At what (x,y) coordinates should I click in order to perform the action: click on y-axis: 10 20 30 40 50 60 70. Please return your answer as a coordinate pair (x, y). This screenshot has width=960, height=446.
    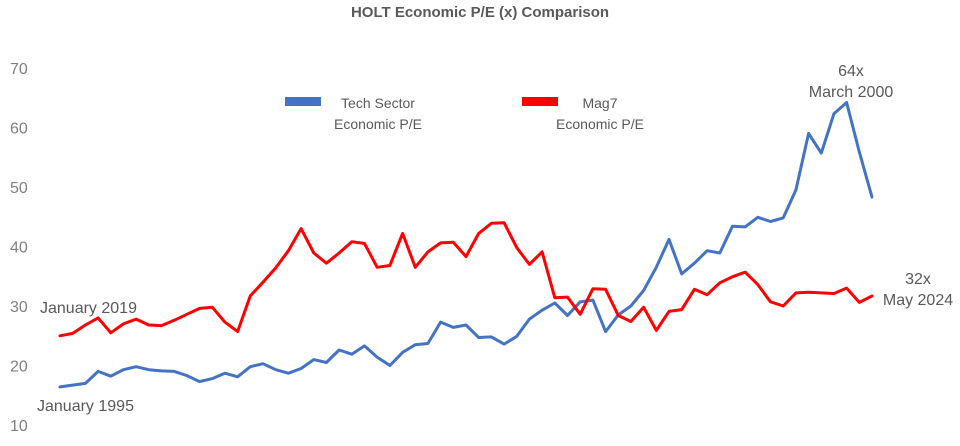
    Looking at the image, I should click on (19, 248).